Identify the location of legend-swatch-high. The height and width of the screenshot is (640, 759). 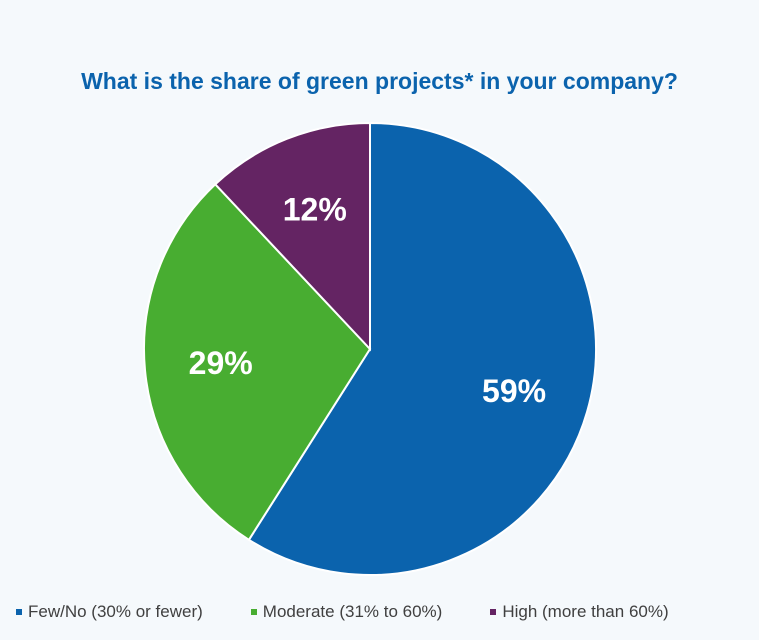
(493, 612).